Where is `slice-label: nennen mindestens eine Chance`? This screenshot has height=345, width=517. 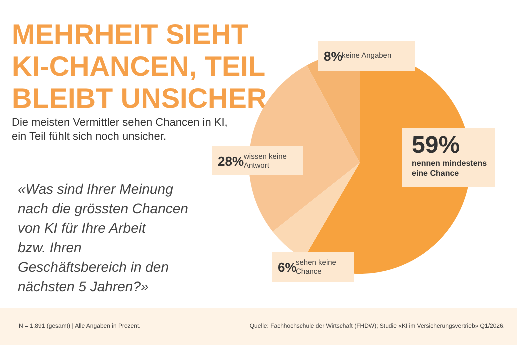
slice-label: nennen mindestens eine Chance is located at coordinates (450, 168).